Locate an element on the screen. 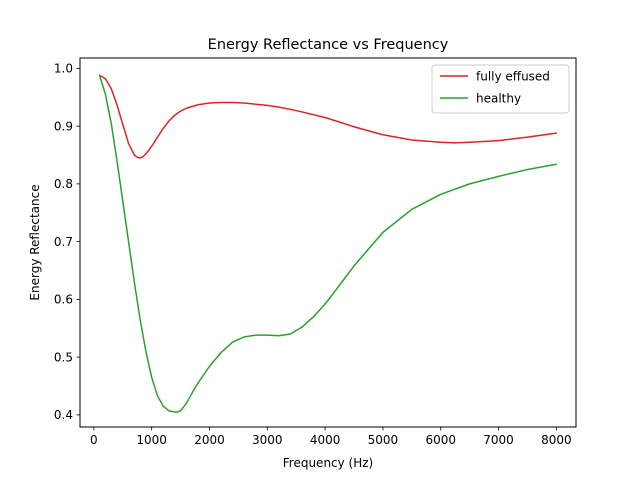 The width and height of the screenshot is (640, 480). x-tick-label: 2000 is located at coordinates (209, 440).